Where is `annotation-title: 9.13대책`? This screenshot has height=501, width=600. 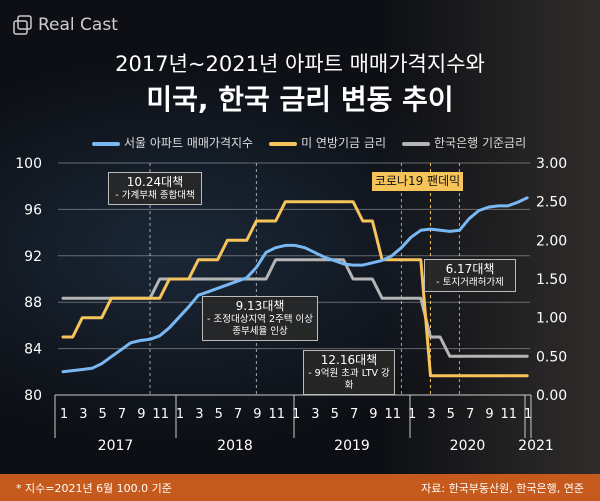
annotation-title: 9.13대책 is located at coordinates (260, 306).